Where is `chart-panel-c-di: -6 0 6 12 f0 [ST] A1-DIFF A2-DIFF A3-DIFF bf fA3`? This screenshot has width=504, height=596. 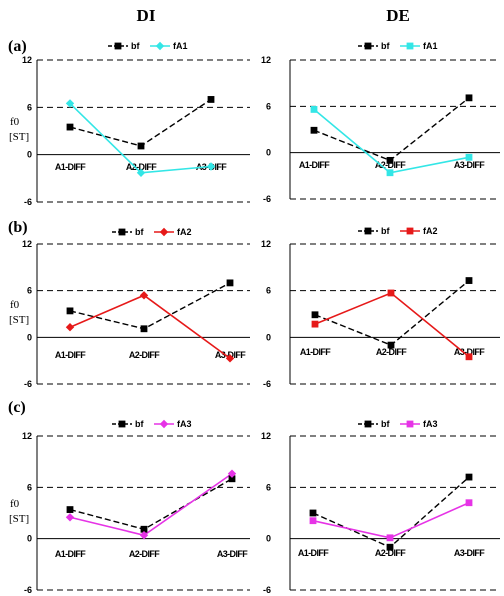
chart-panel-c-di: -6 0 6 12 f0 [ST] A1-DIFF A2-DIFF A3-DIFF bf fA3 is located at coordinates (129, 507).